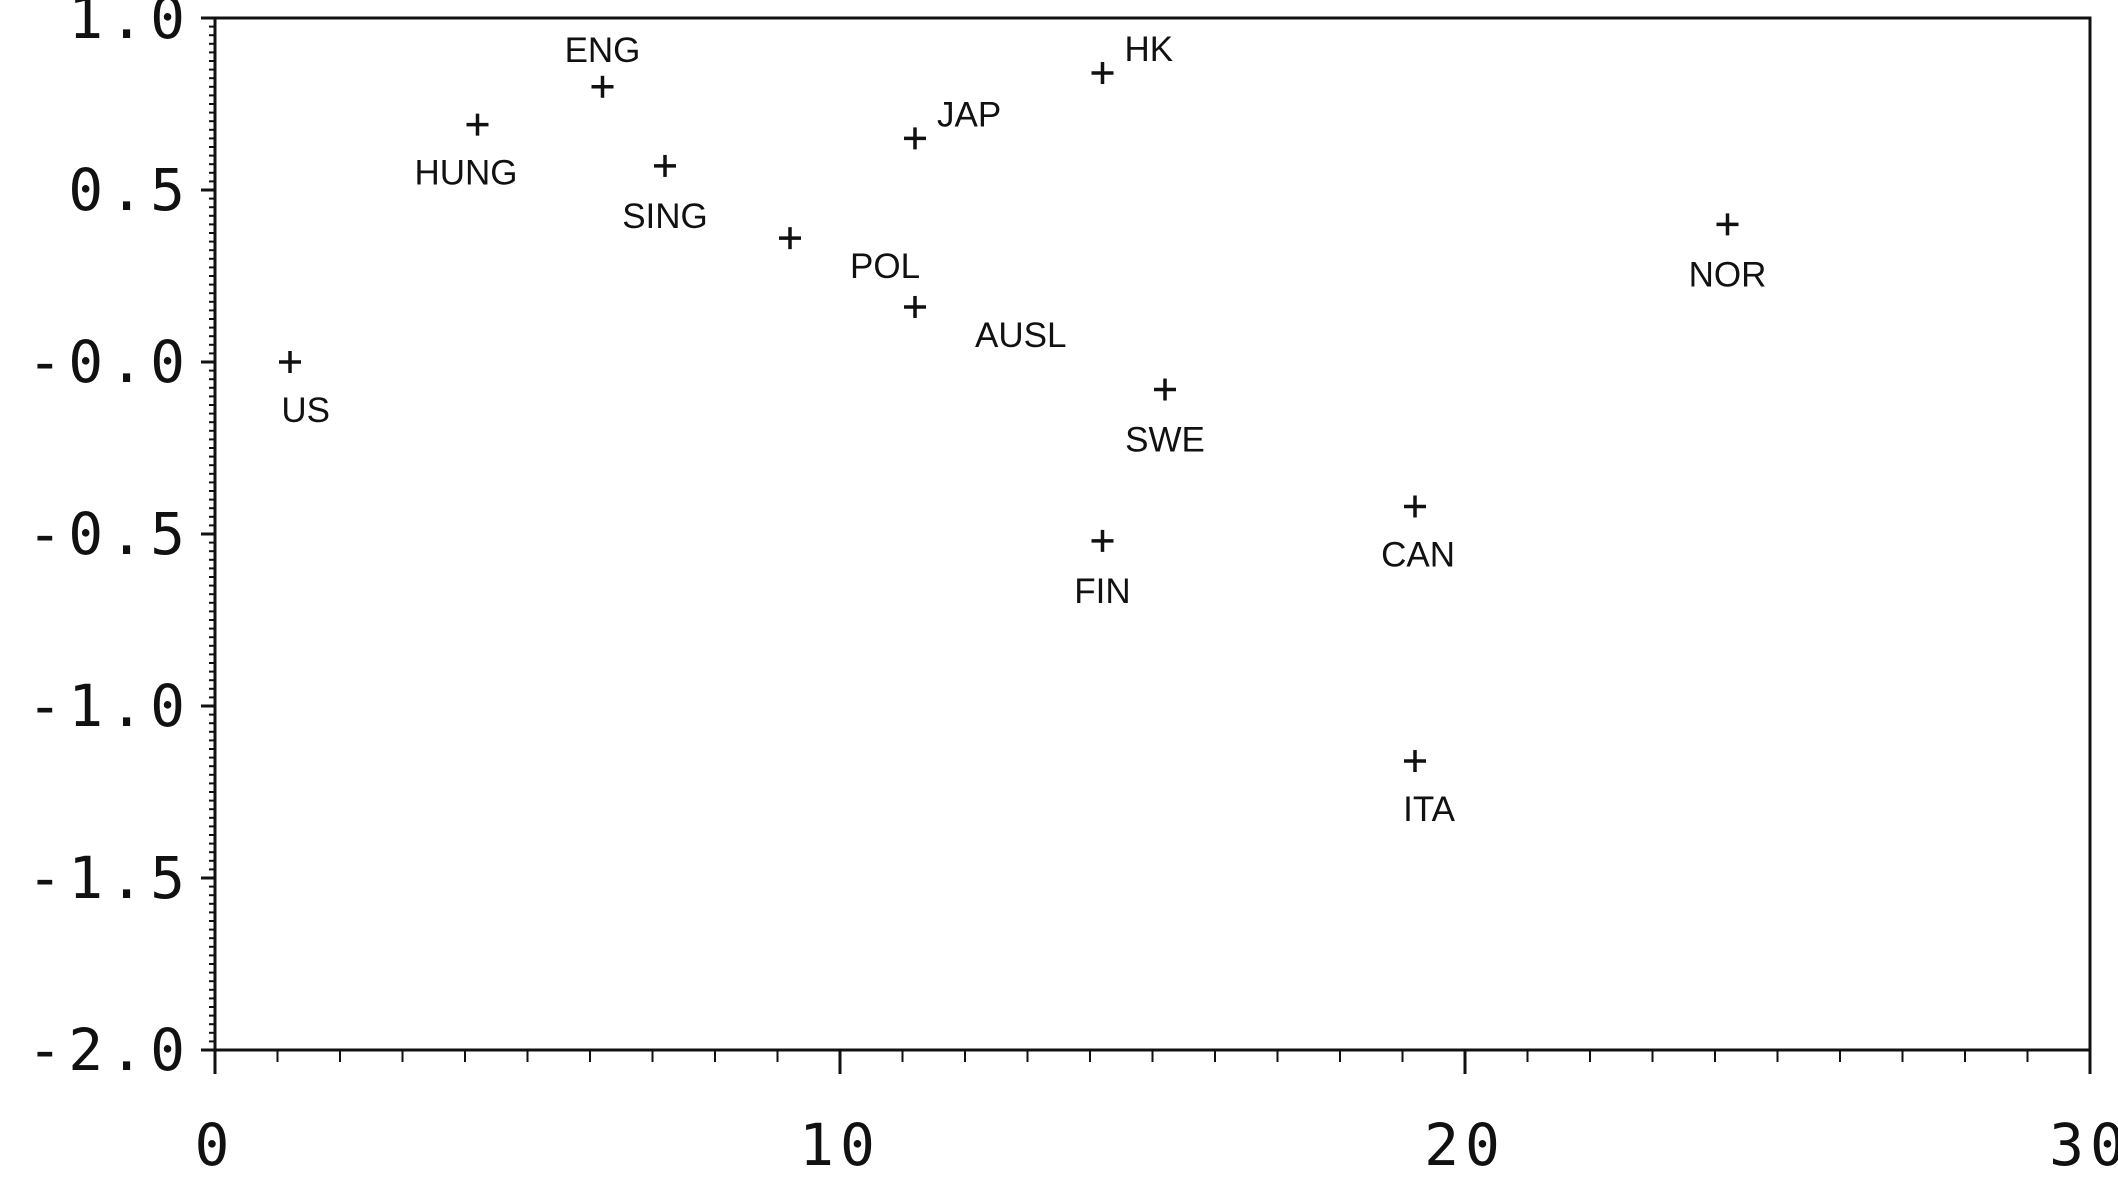 The image size is (2118, 1184). I want to click on data-point-us: US, so click(304, 390).